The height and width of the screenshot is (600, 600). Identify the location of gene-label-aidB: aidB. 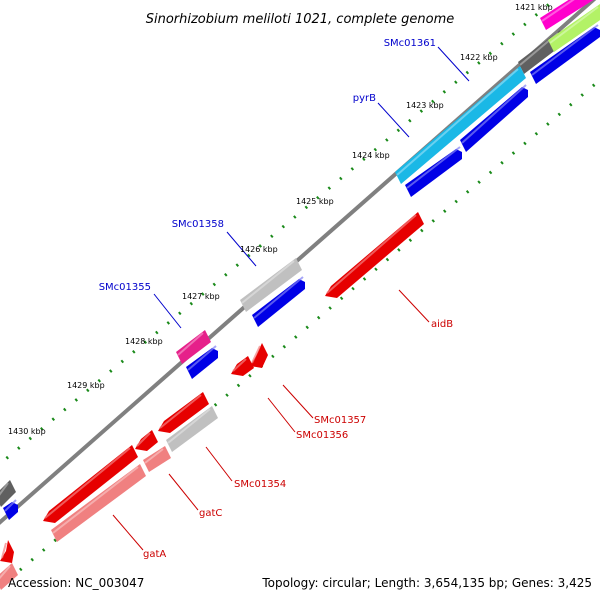
(442, 324).